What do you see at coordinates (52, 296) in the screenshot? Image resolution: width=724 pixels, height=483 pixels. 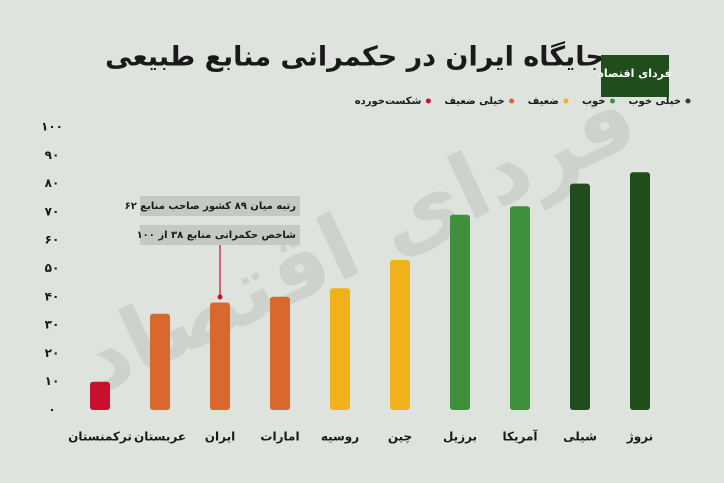 I see `y-tick-label: ۴۰` at bounding box center [52, 296].